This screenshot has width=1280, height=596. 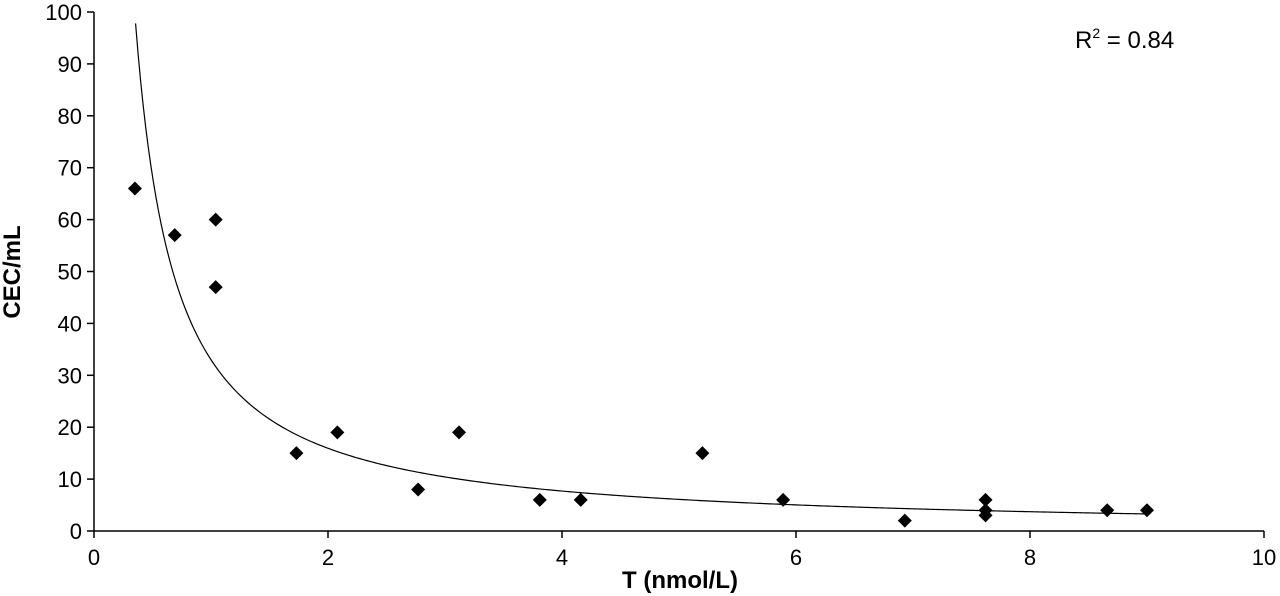 I want to click on y-tick-label: 60, so click(x=70, y=220).